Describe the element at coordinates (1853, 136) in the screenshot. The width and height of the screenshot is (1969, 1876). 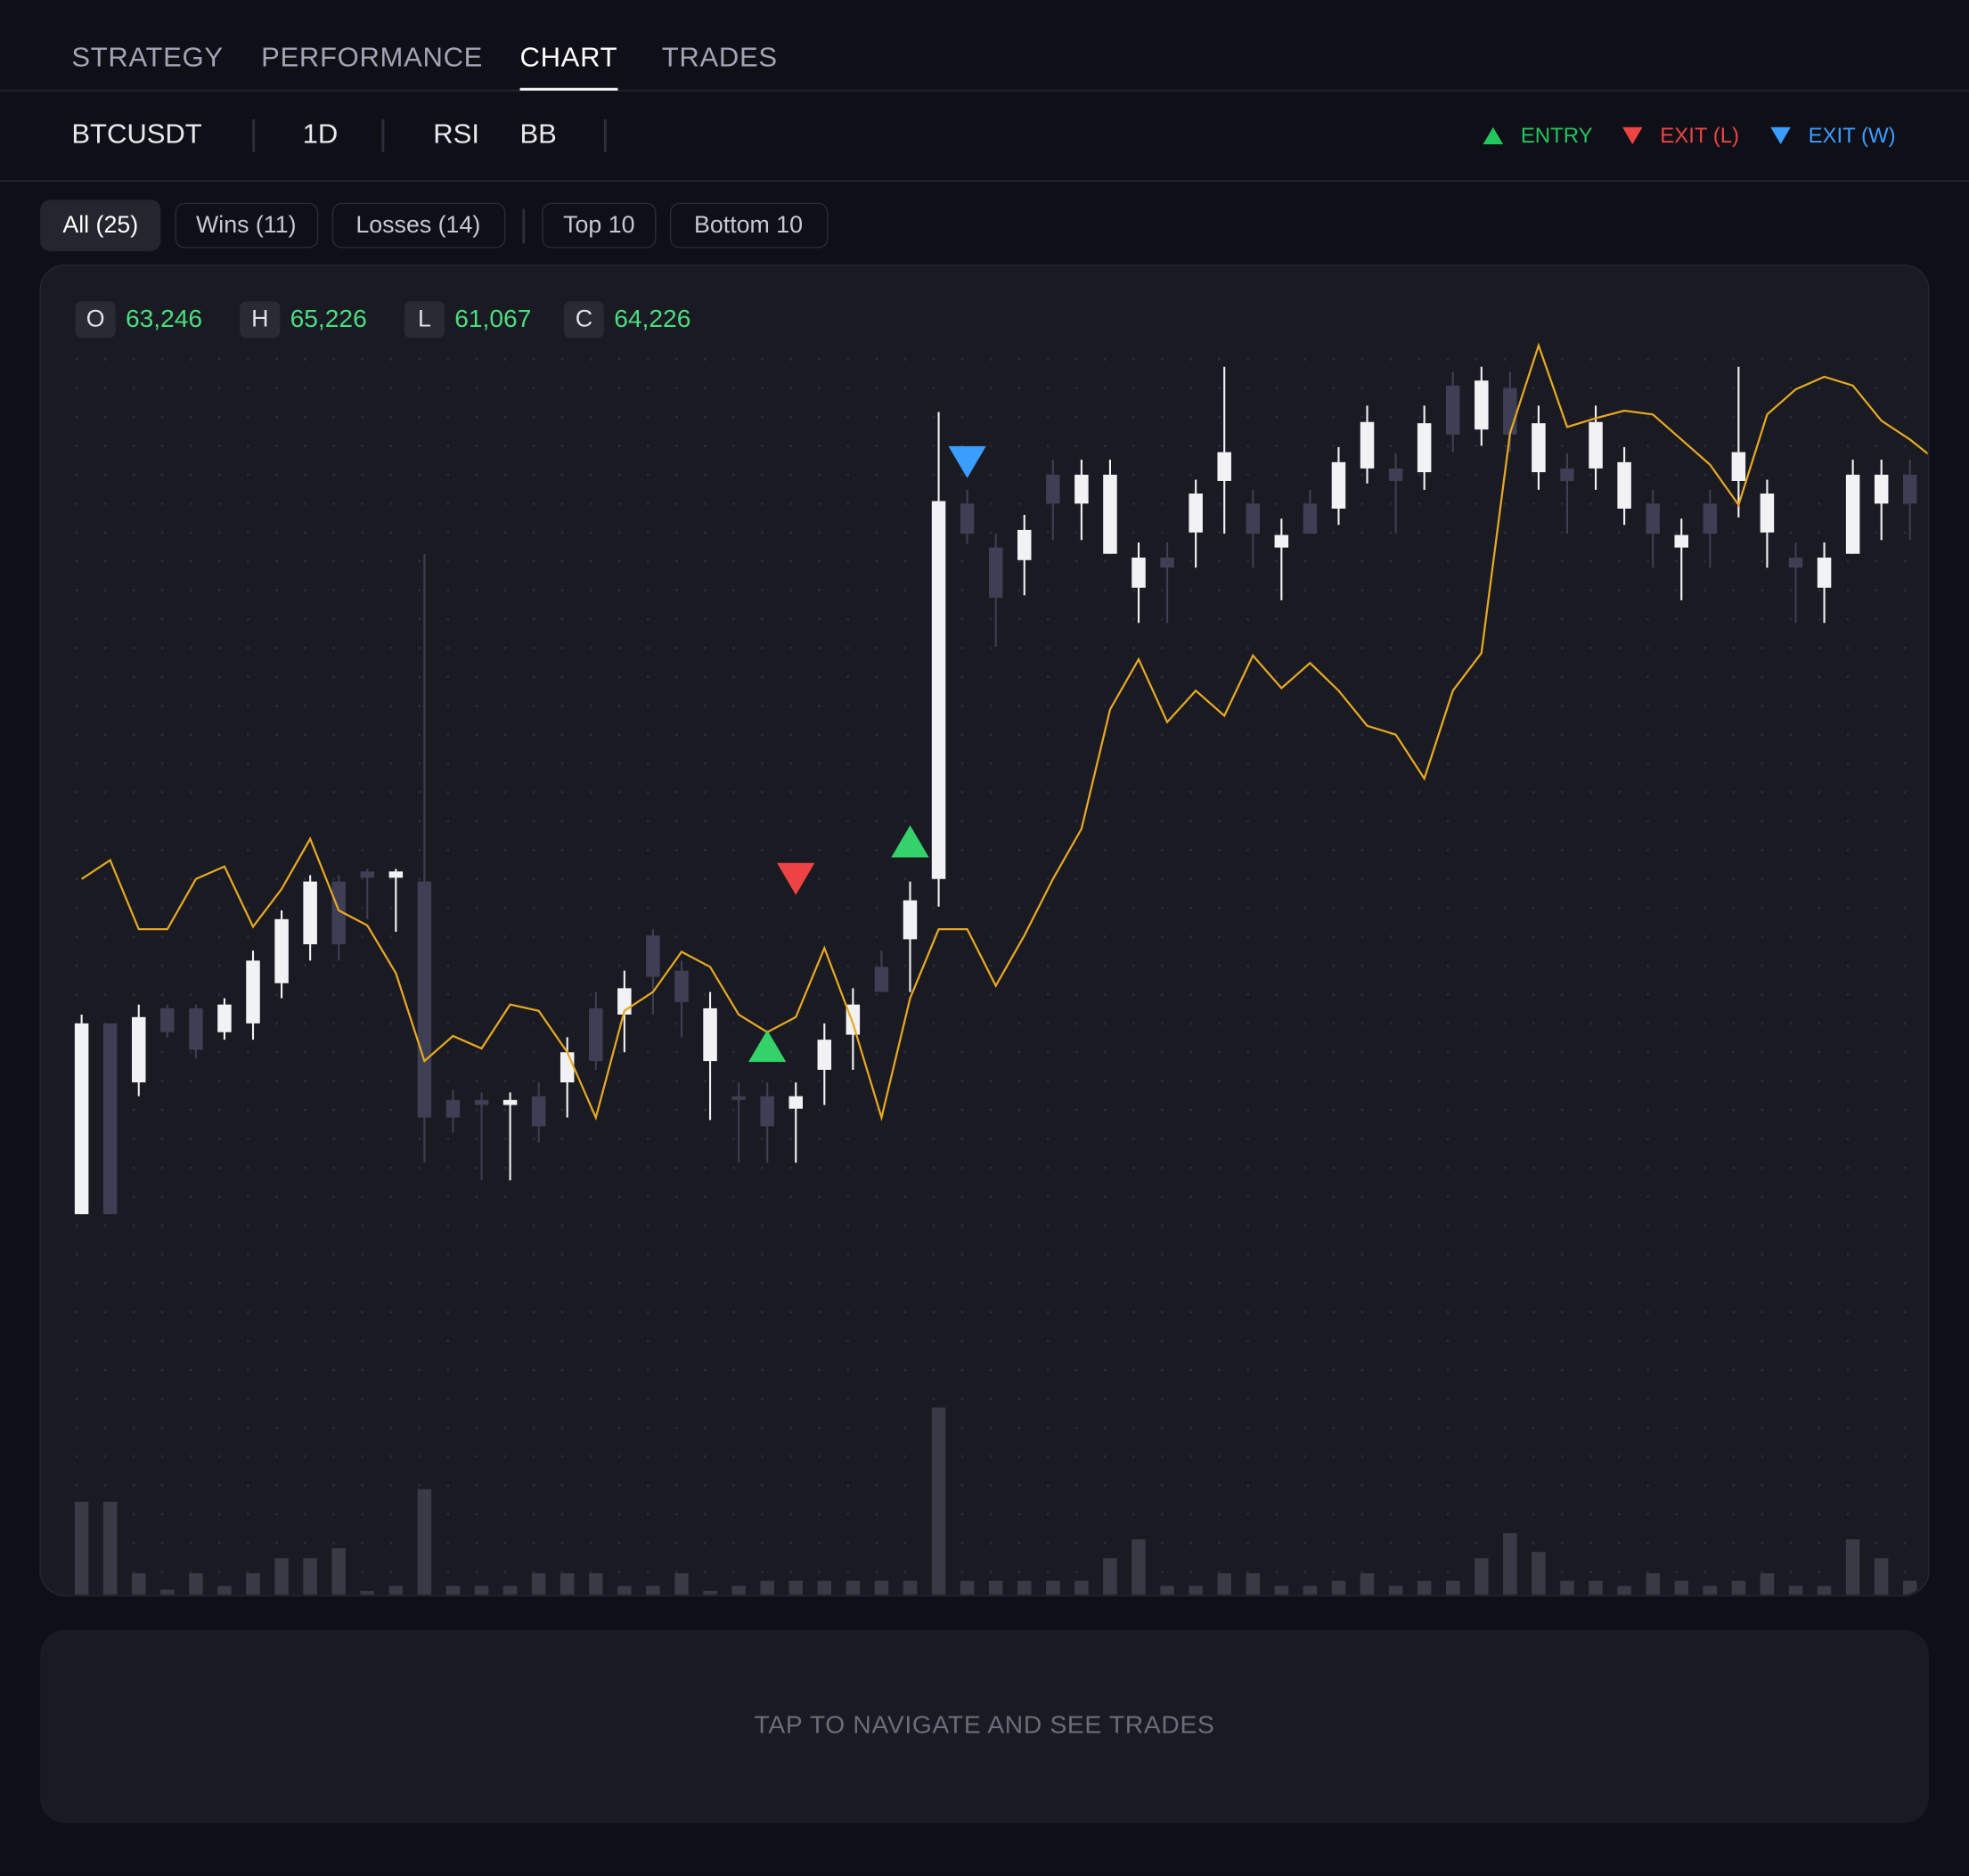
I see `legend-label: EXIT (W)` at that location.